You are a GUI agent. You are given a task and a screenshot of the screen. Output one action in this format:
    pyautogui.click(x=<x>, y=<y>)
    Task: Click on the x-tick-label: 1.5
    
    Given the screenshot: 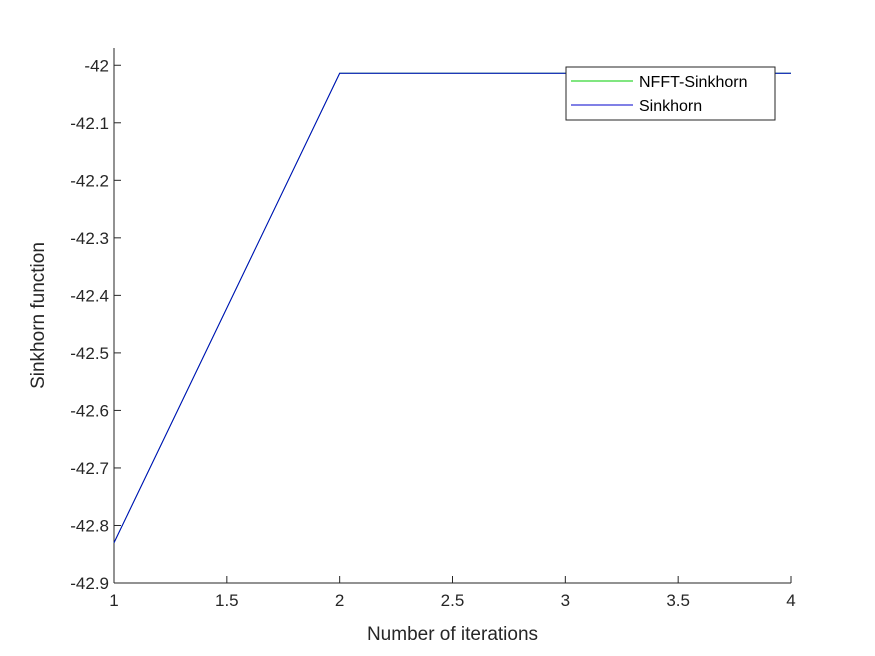 What is the action you would take?
    pyautogui.click(x=227, y=600)
    